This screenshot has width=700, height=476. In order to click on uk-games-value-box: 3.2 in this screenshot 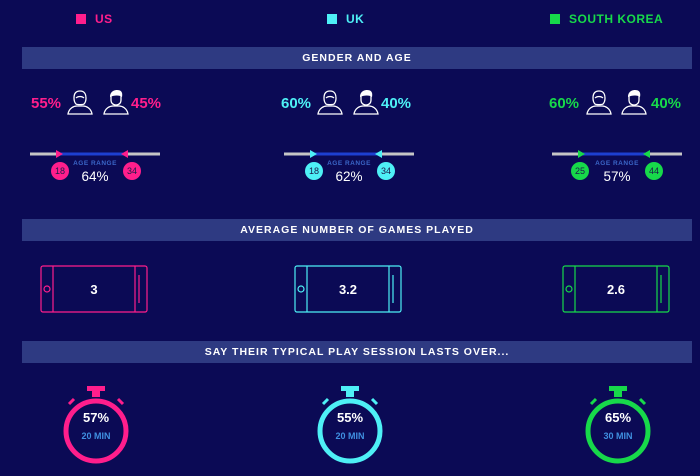, I will do `click(348, 289)`.